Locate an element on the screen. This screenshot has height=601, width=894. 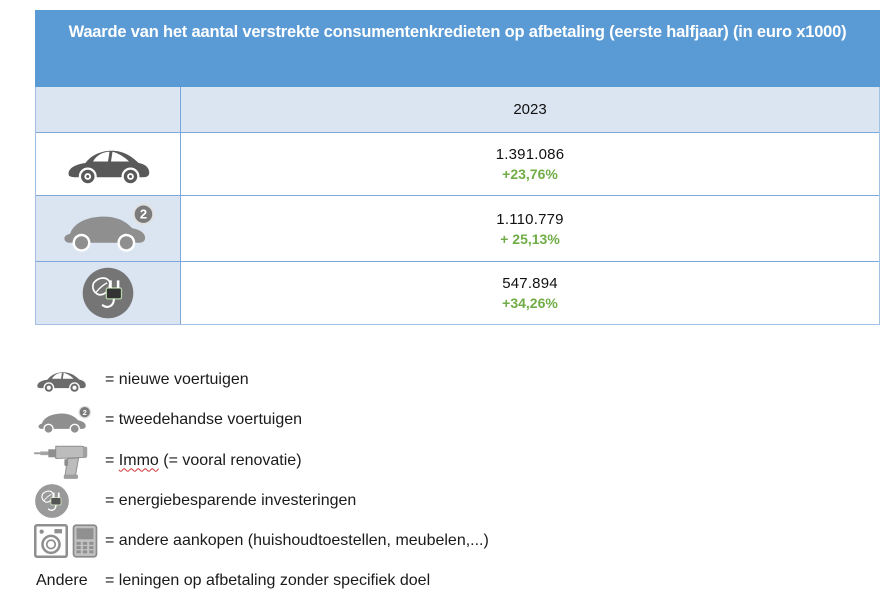
legend-label: = nieuwe voertuigen is located at coordinates (177, 379).